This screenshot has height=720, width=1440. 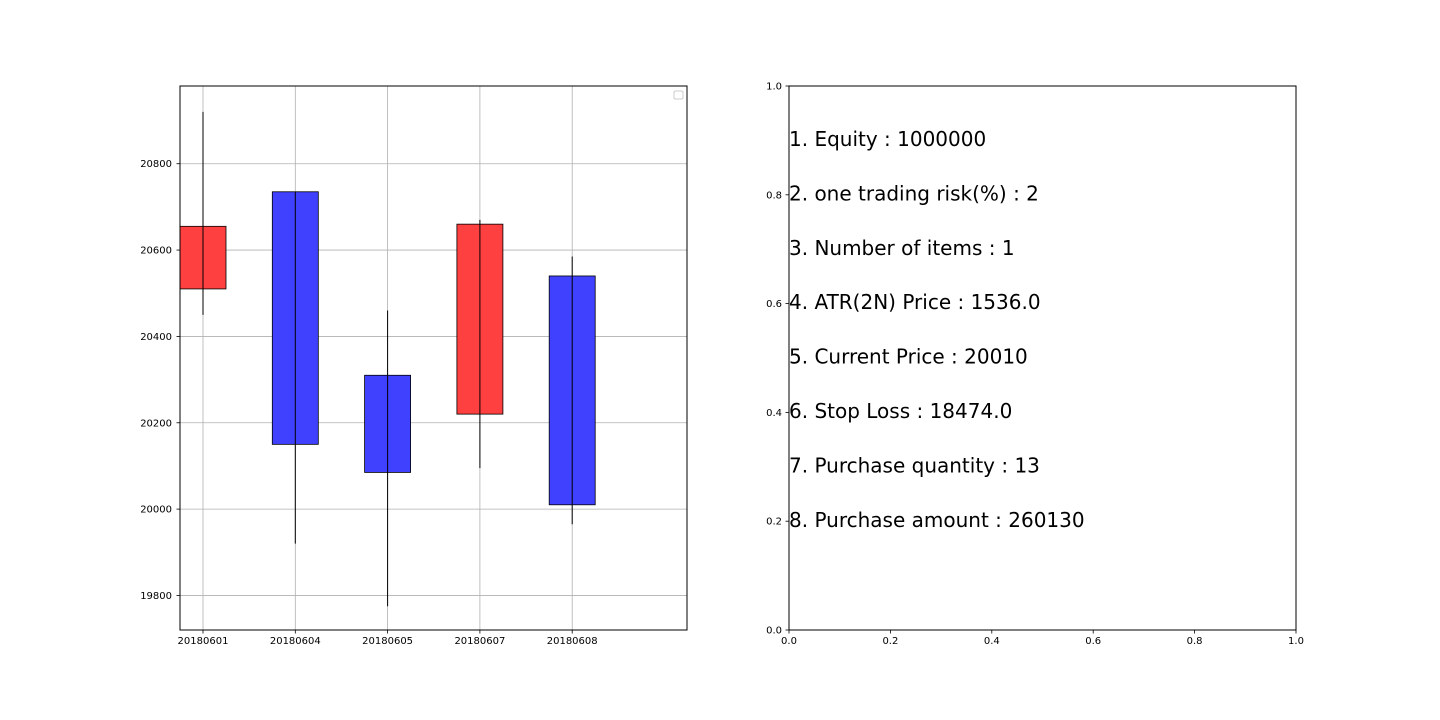 What do you see at coordinates (887, 139) in the screenshot?
I see `info-line: 1. Equity : 1000000` at bounding box center [887, 139].